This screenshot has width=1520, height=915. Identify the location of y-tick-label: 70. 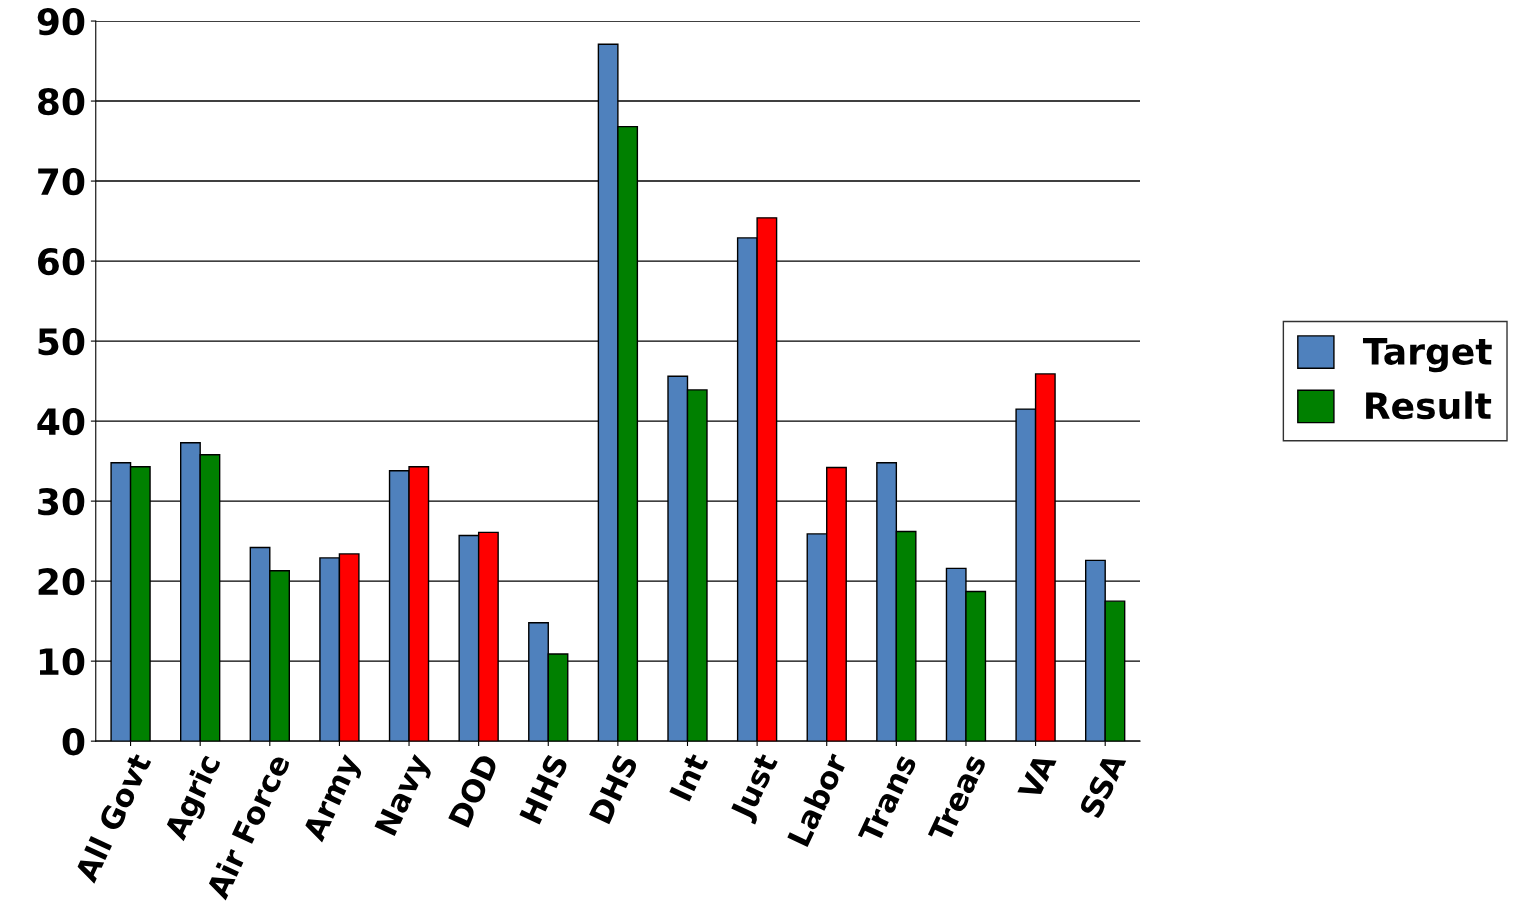
(61, 181).